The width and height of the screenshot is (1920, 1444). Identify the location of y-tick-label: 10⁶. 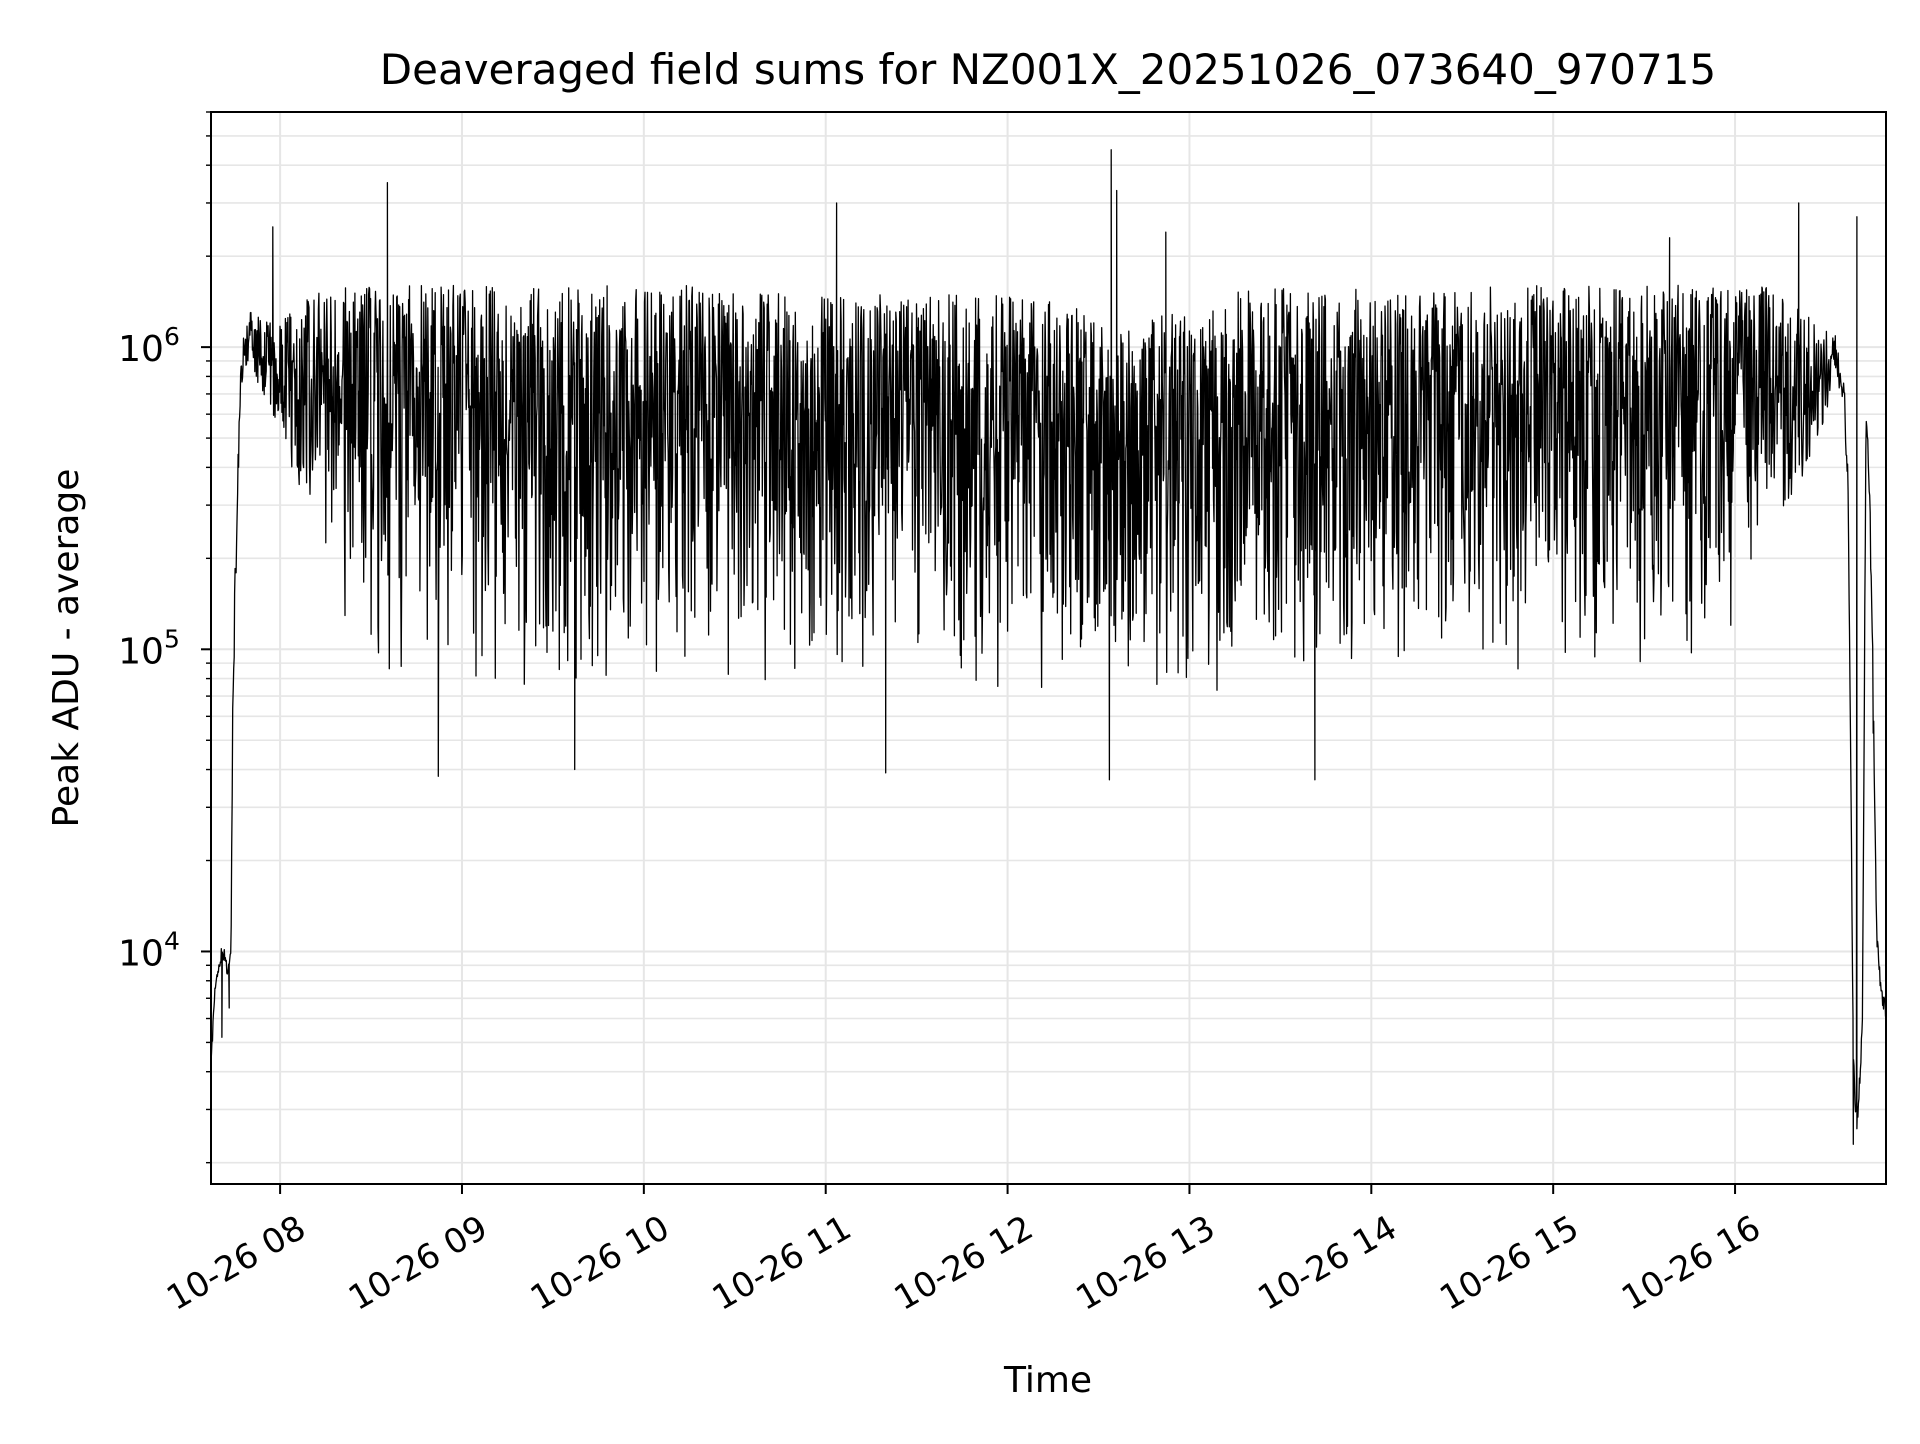
(149, 346).